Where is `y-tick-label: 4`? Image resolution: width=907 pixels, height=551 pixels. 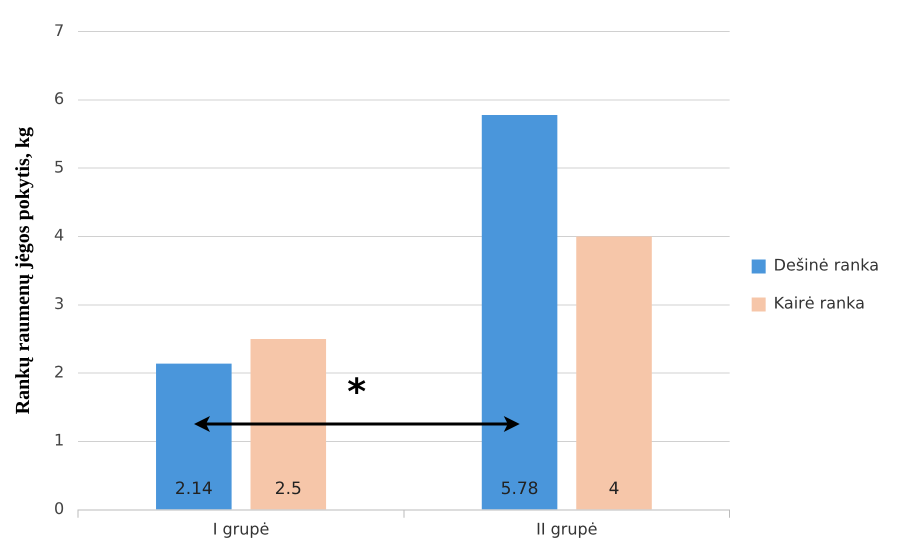
y-tick-label: 4 is located at coordinates (59, 235).